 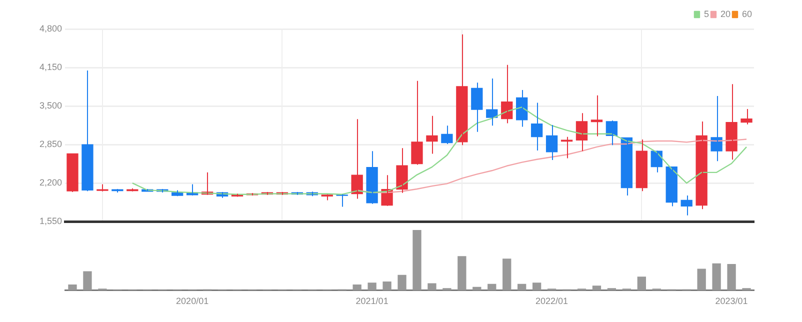 What do you see at coordinates (725, 13) in the screenshot?
I see `legend-label: 20` at bounding box center [725, 13].